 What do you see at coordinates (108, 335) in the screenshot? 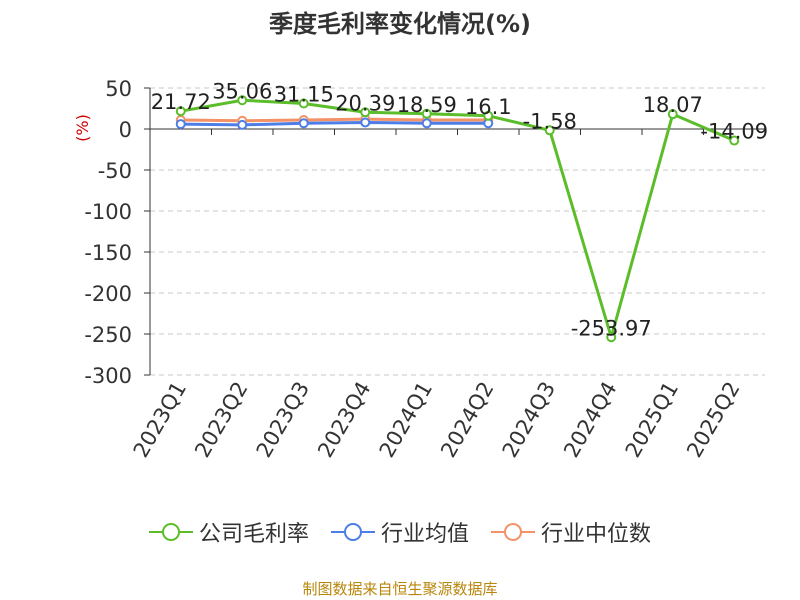
I see `y-tick-label: -250` at bounding box center [108, 335].